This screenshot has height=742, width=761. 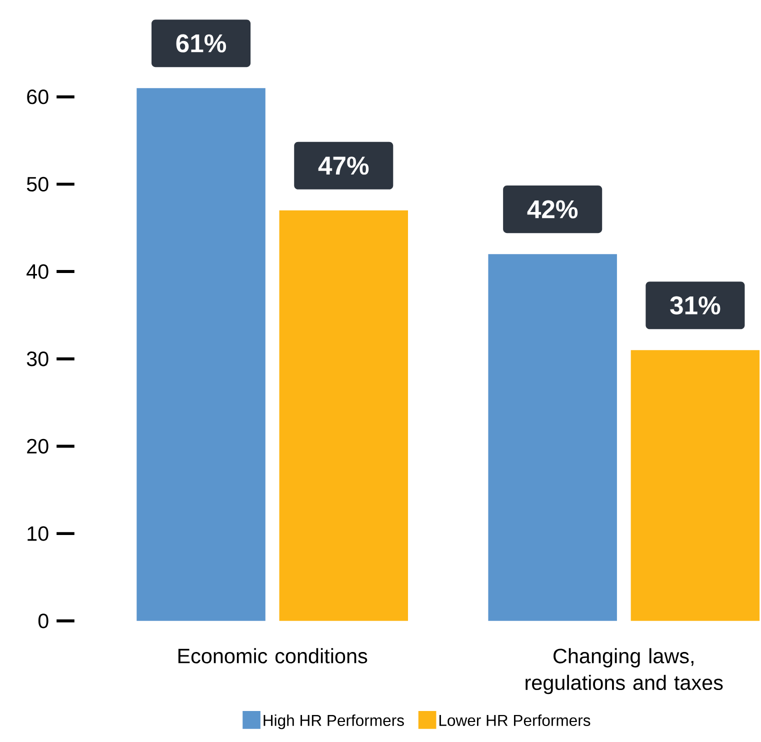 I want to click on data-label: 42%, so click(x=552, y=209).